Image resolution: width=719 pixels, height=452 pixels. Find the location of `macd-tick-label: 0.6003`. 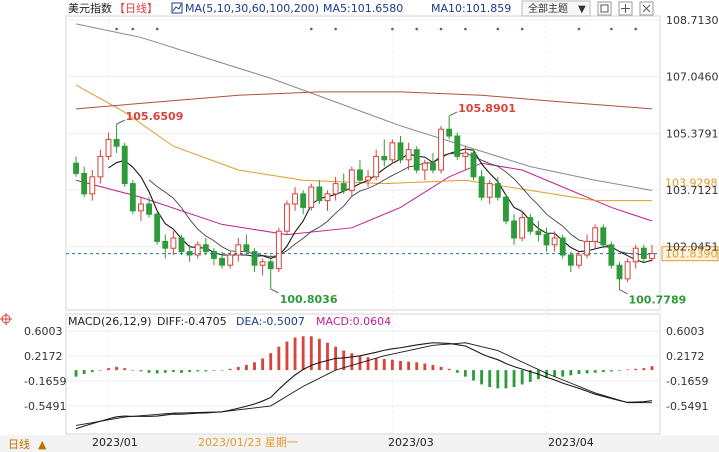

macd-tick-label: 0.6003 is located at coordinates (685, 331).